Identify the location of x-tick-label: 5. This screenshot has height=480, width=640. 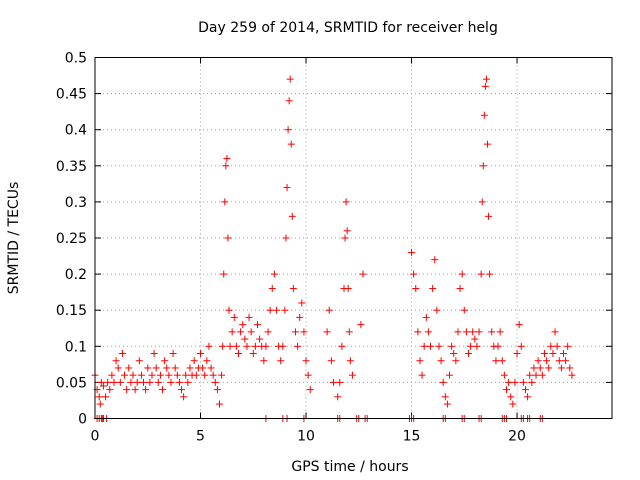
(200, 437).